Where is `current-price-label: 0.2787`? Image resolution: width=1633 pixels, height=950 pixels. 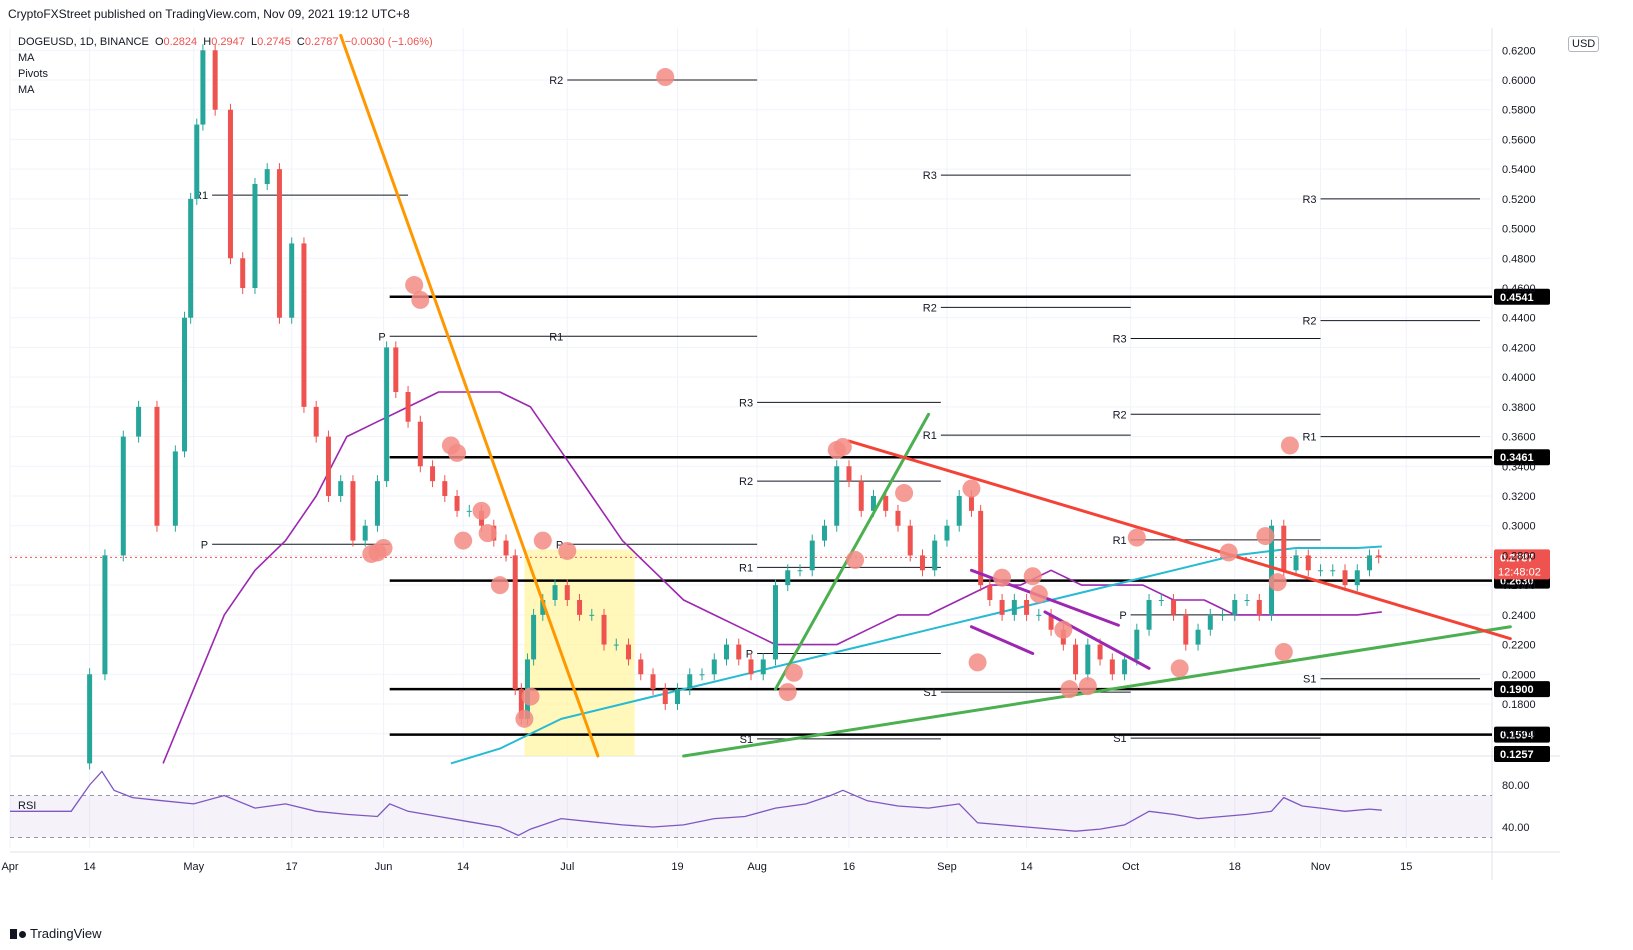 current-price-label: 0.2787 is located at coordinates (1517, 558).